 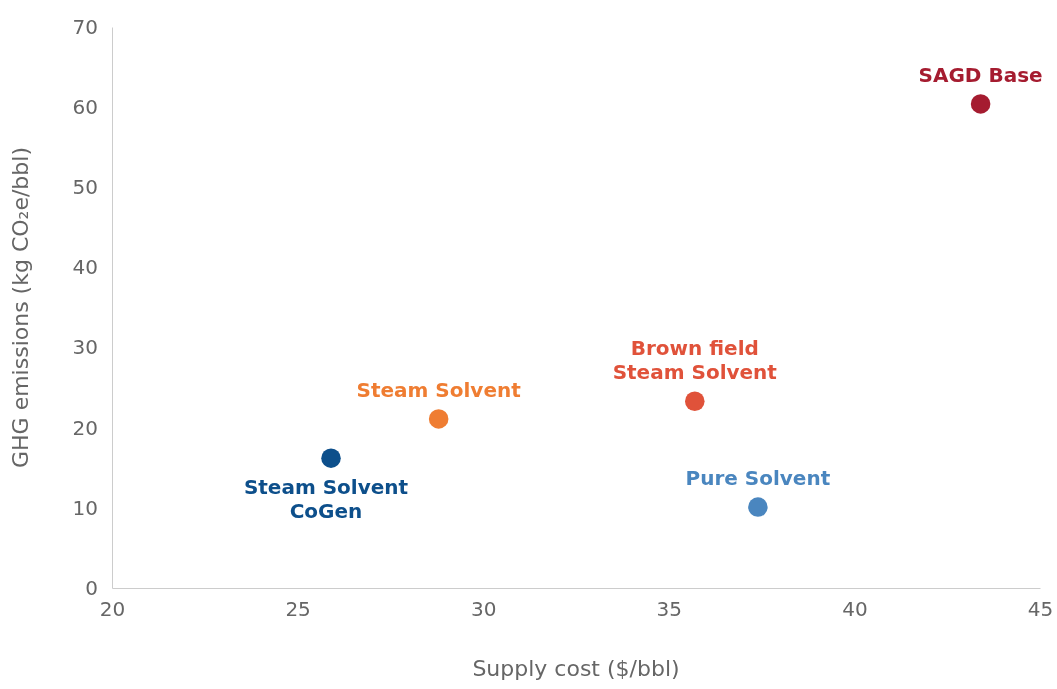 What do you see at coordinates (980, 74) in the screenshot?
I see `series-label: SAGD Base` at bounding box center [980, 74].